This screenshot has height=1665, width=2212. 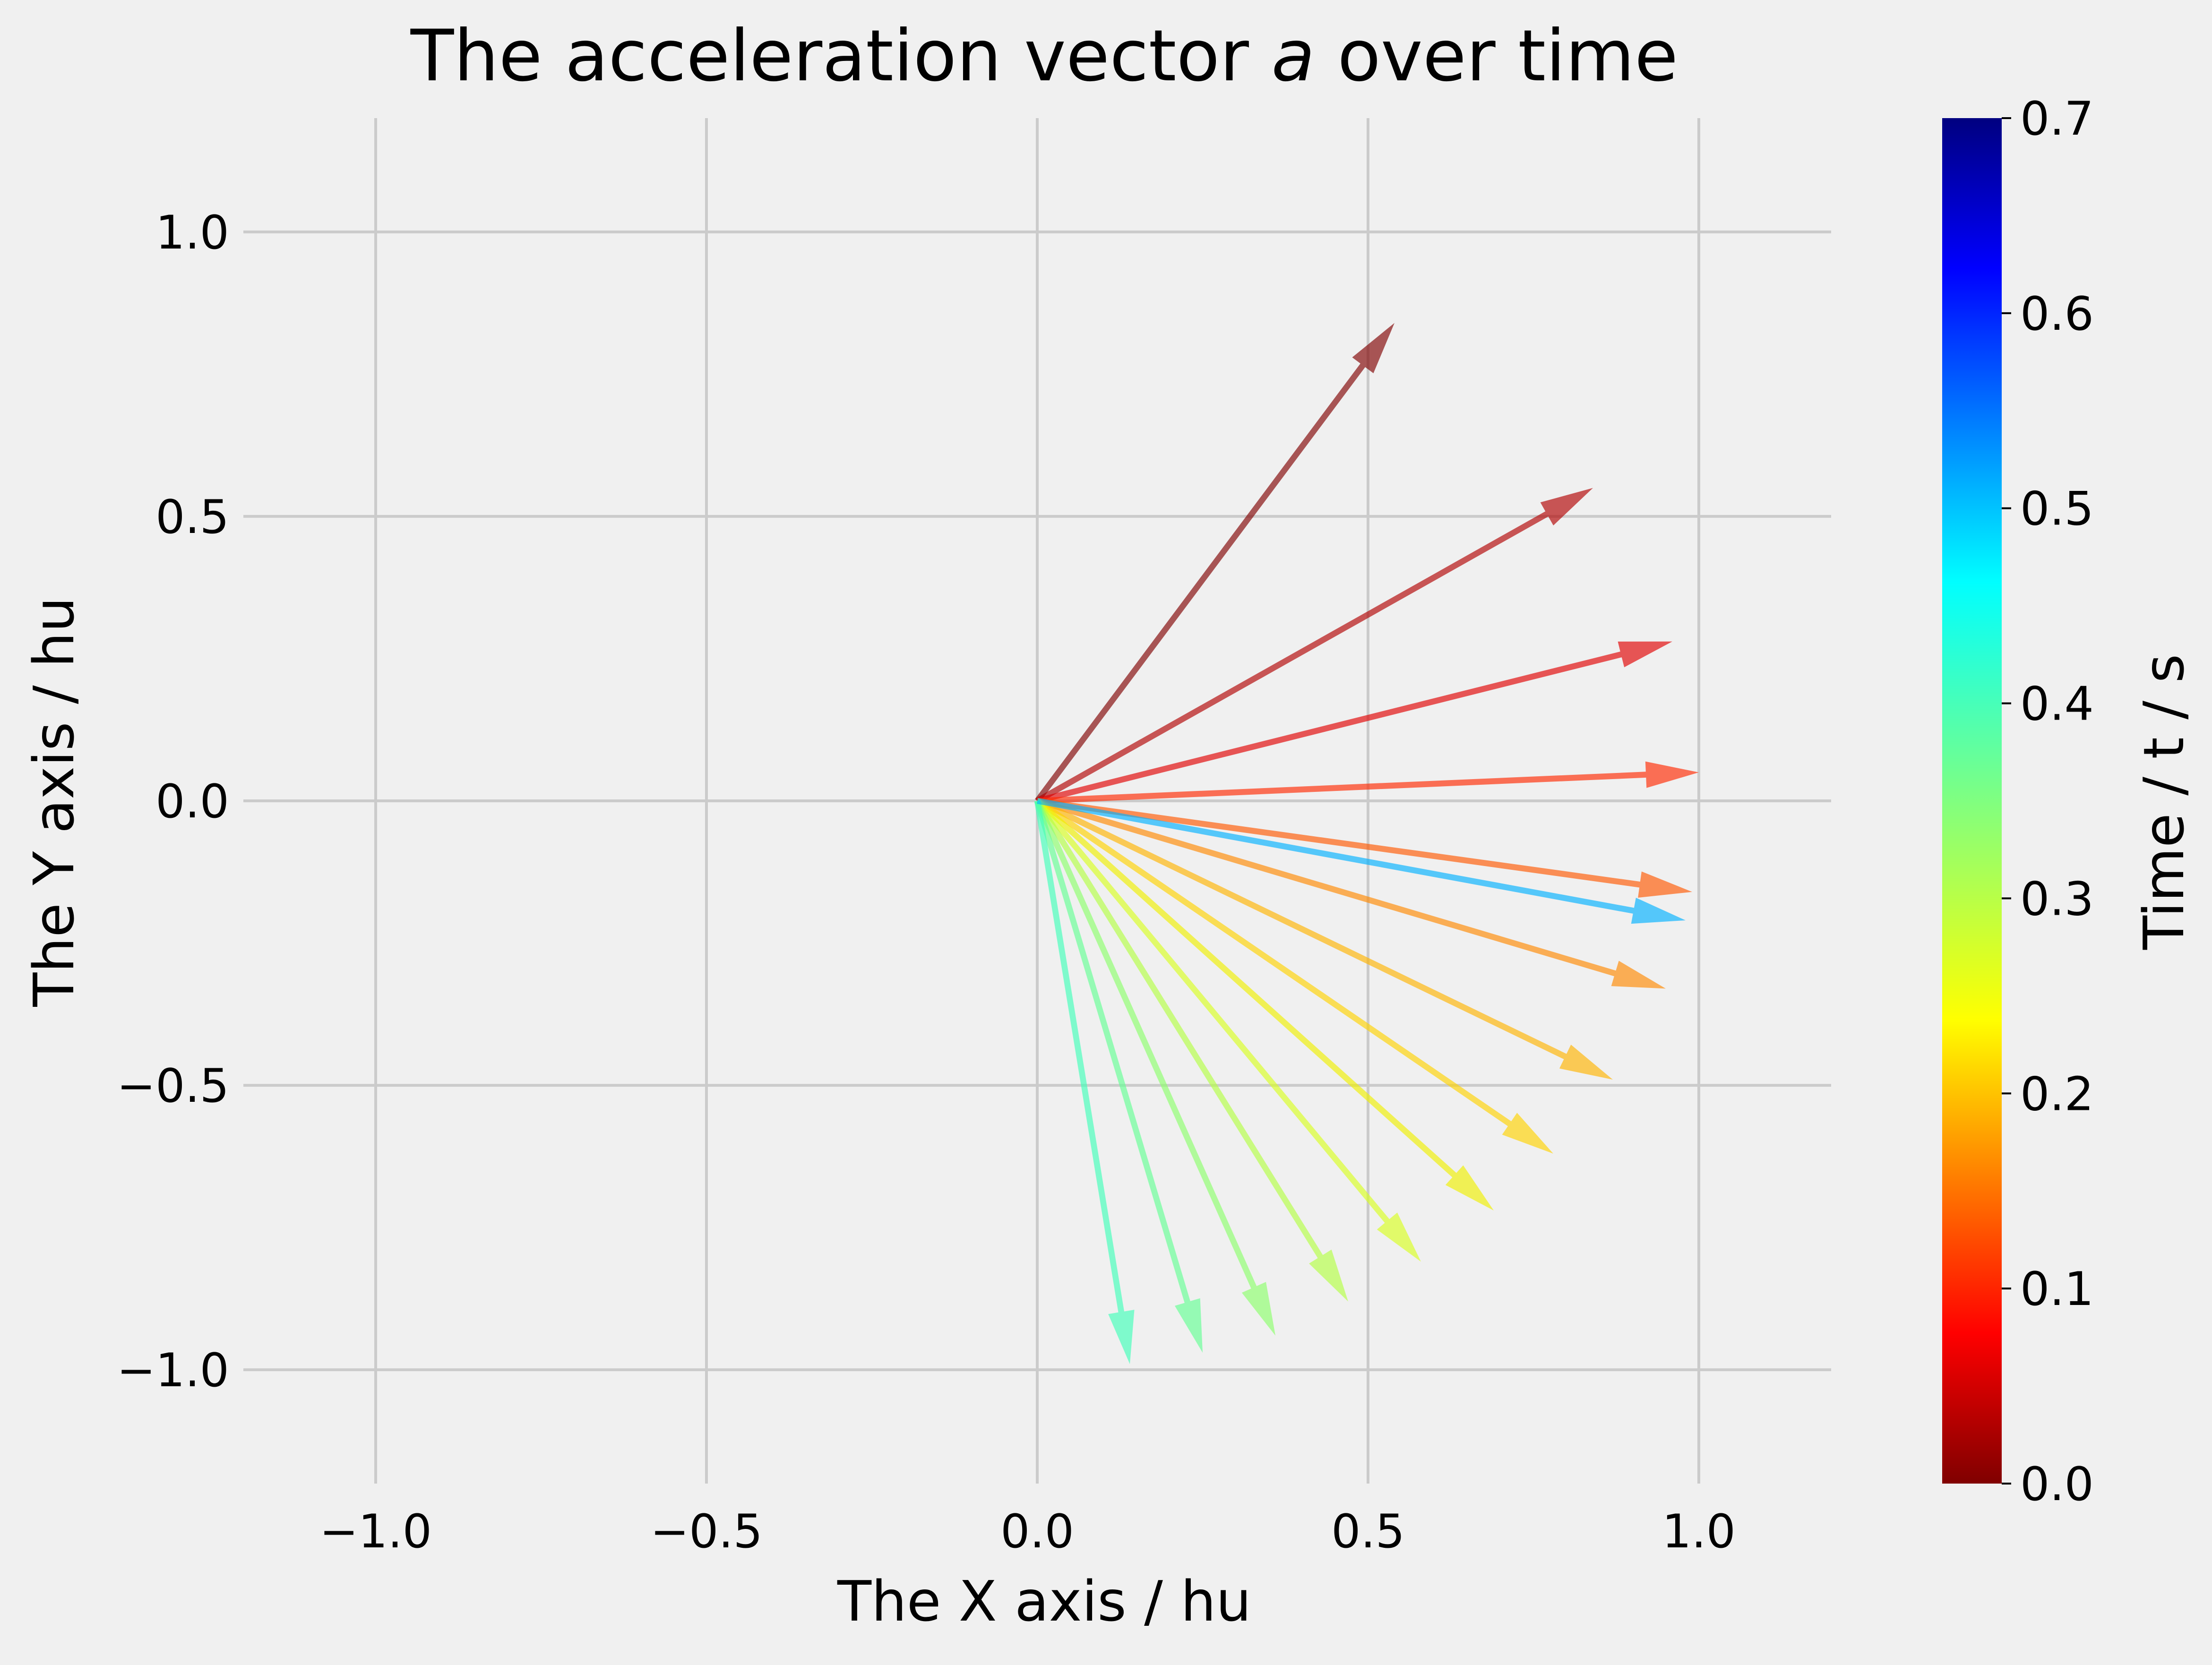 I want to click on y-axis-label: The Y axis / hu, so click(x=53, y=802).